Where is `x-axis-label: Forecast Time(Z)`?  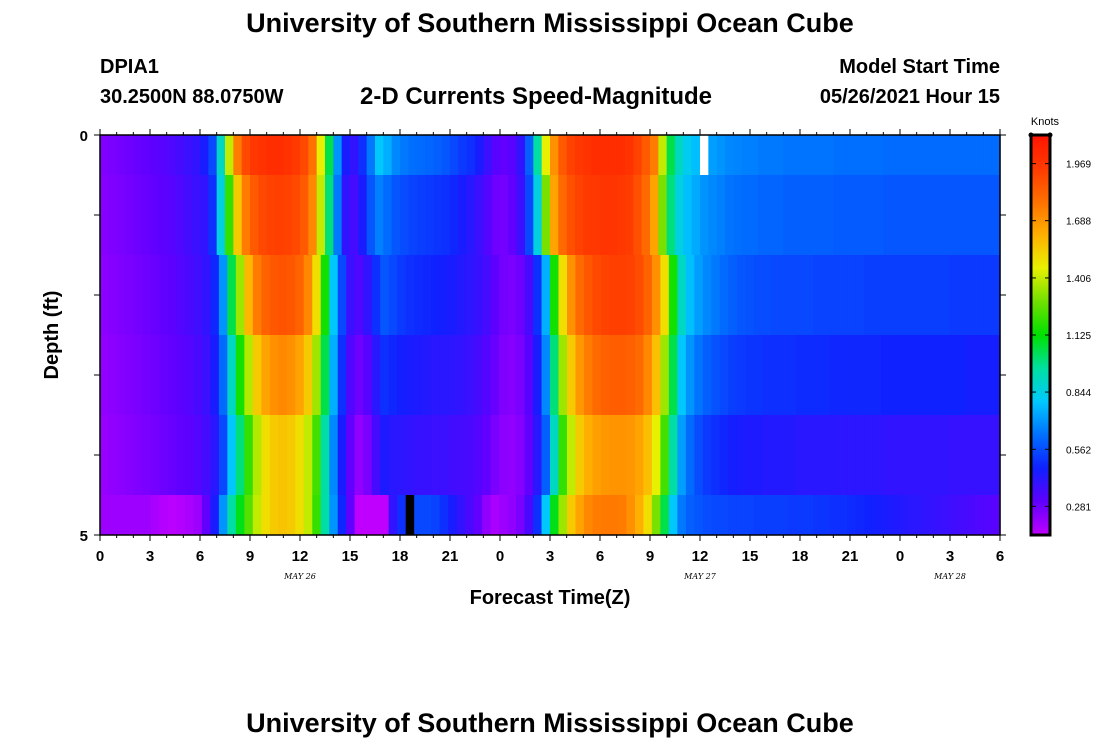
x-axis-label: Forecast Time(Z) is located at coordinates (550, 598).